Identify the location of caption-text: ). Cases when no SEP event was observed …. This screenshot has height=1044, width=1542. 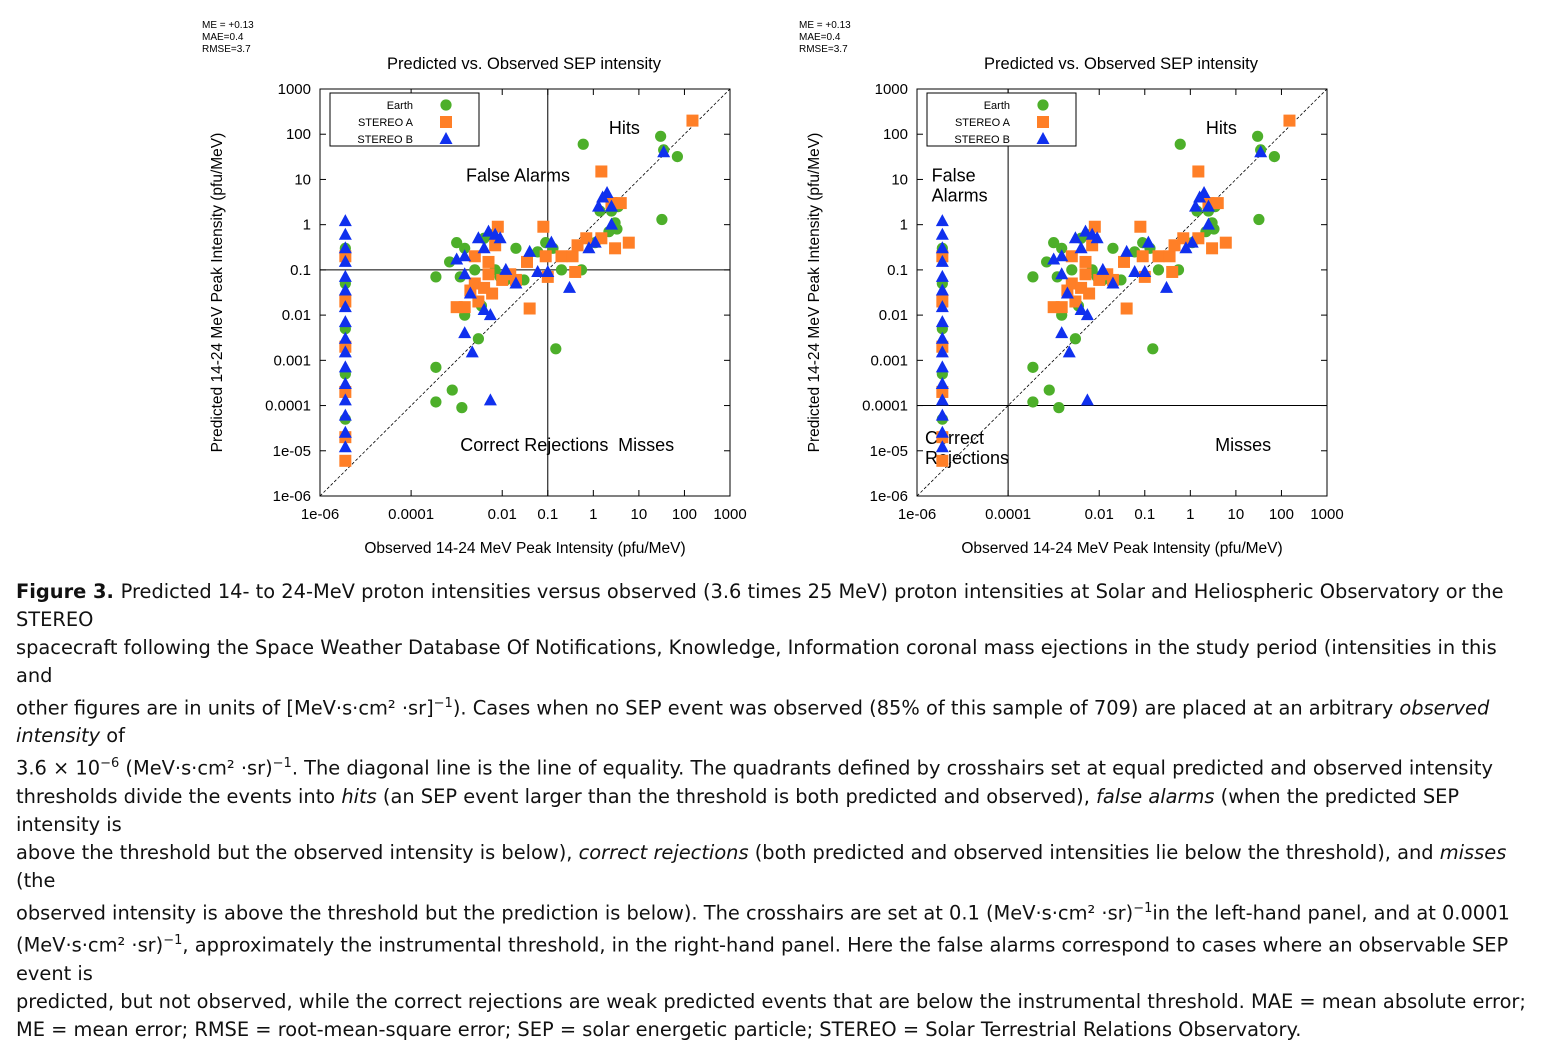
(926, 708).